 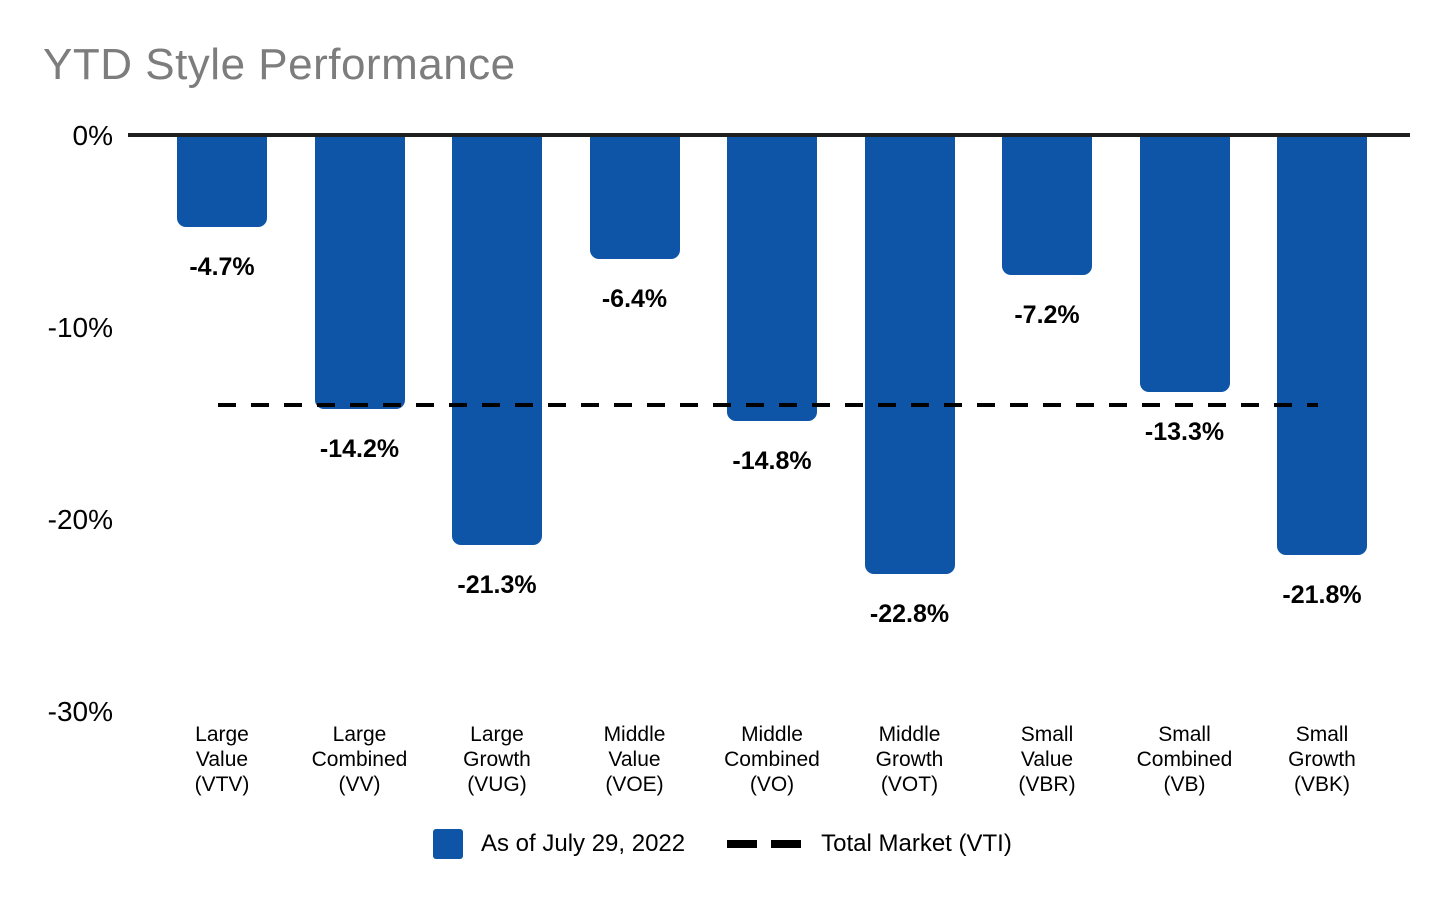 I want to click on category-label: Middle Combined (VO), so click(x=772, y=759).